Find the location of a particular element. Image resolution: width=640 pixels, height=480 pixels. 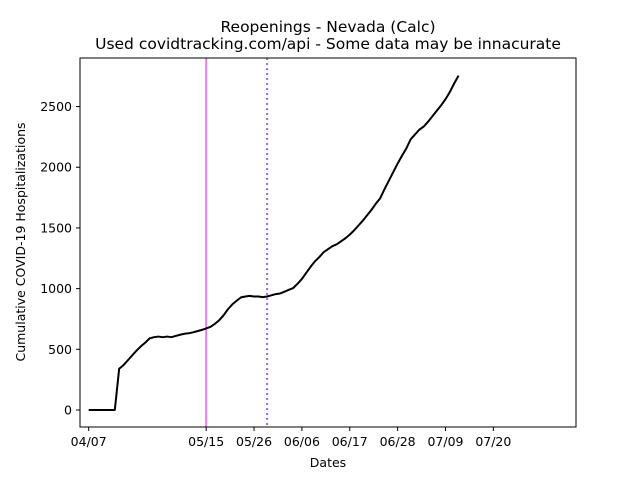

y-tick-label: 2000 is located at coordinates (56, 167).